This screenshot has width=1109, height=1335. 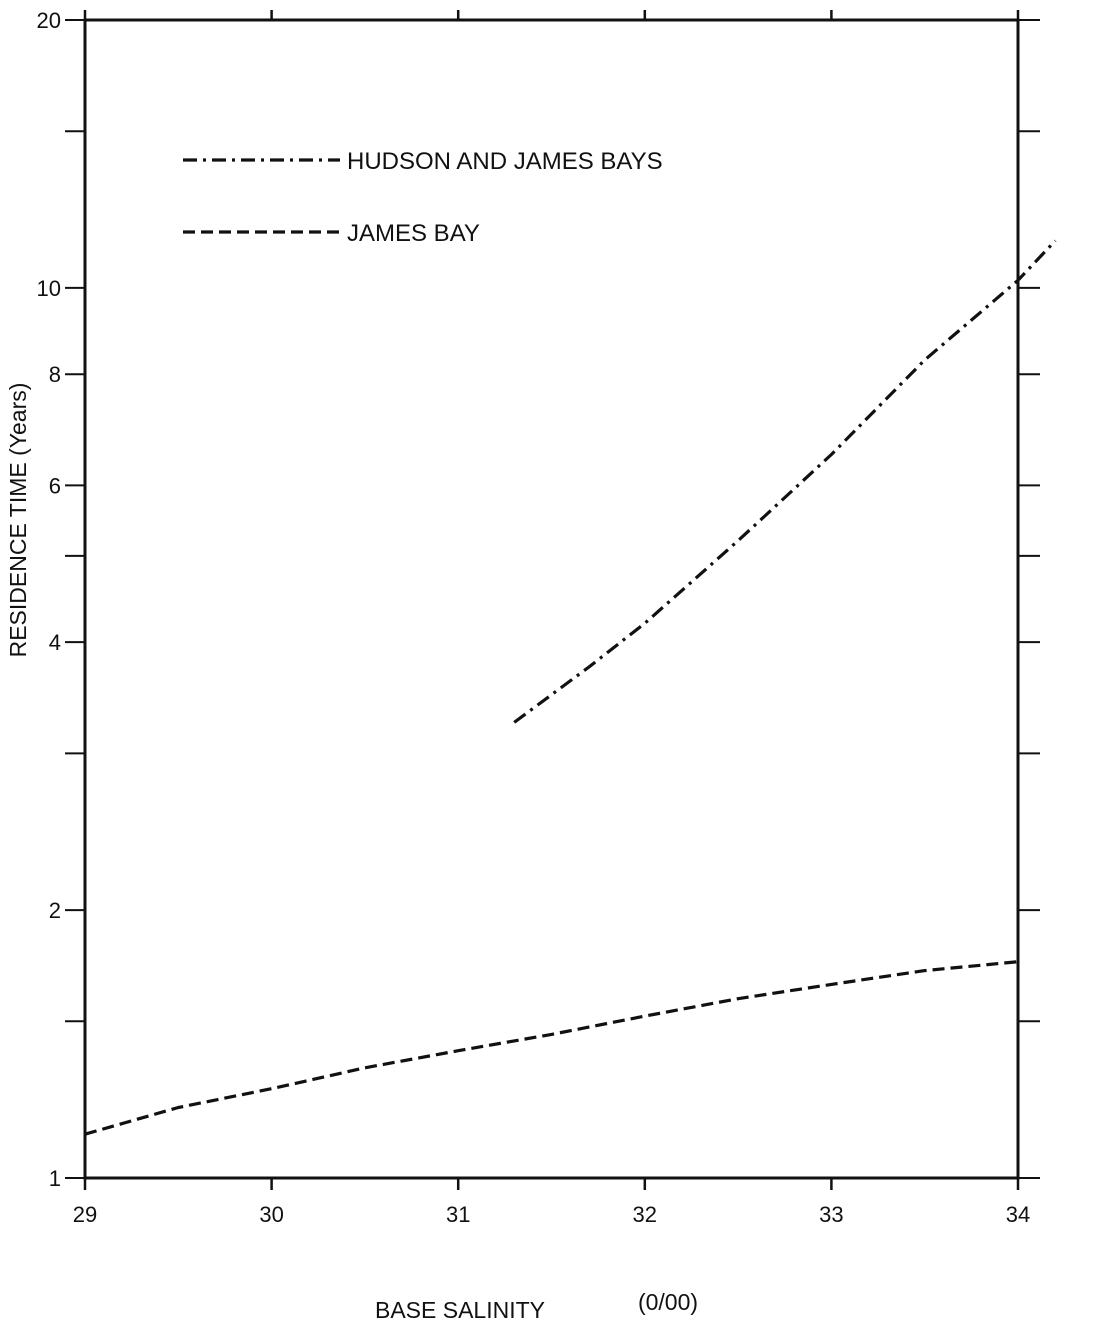 What do you see at coordinates (551, 1048) in the screenshot?
I see `series-line-james-bay` at bounding box center [551, 1048].